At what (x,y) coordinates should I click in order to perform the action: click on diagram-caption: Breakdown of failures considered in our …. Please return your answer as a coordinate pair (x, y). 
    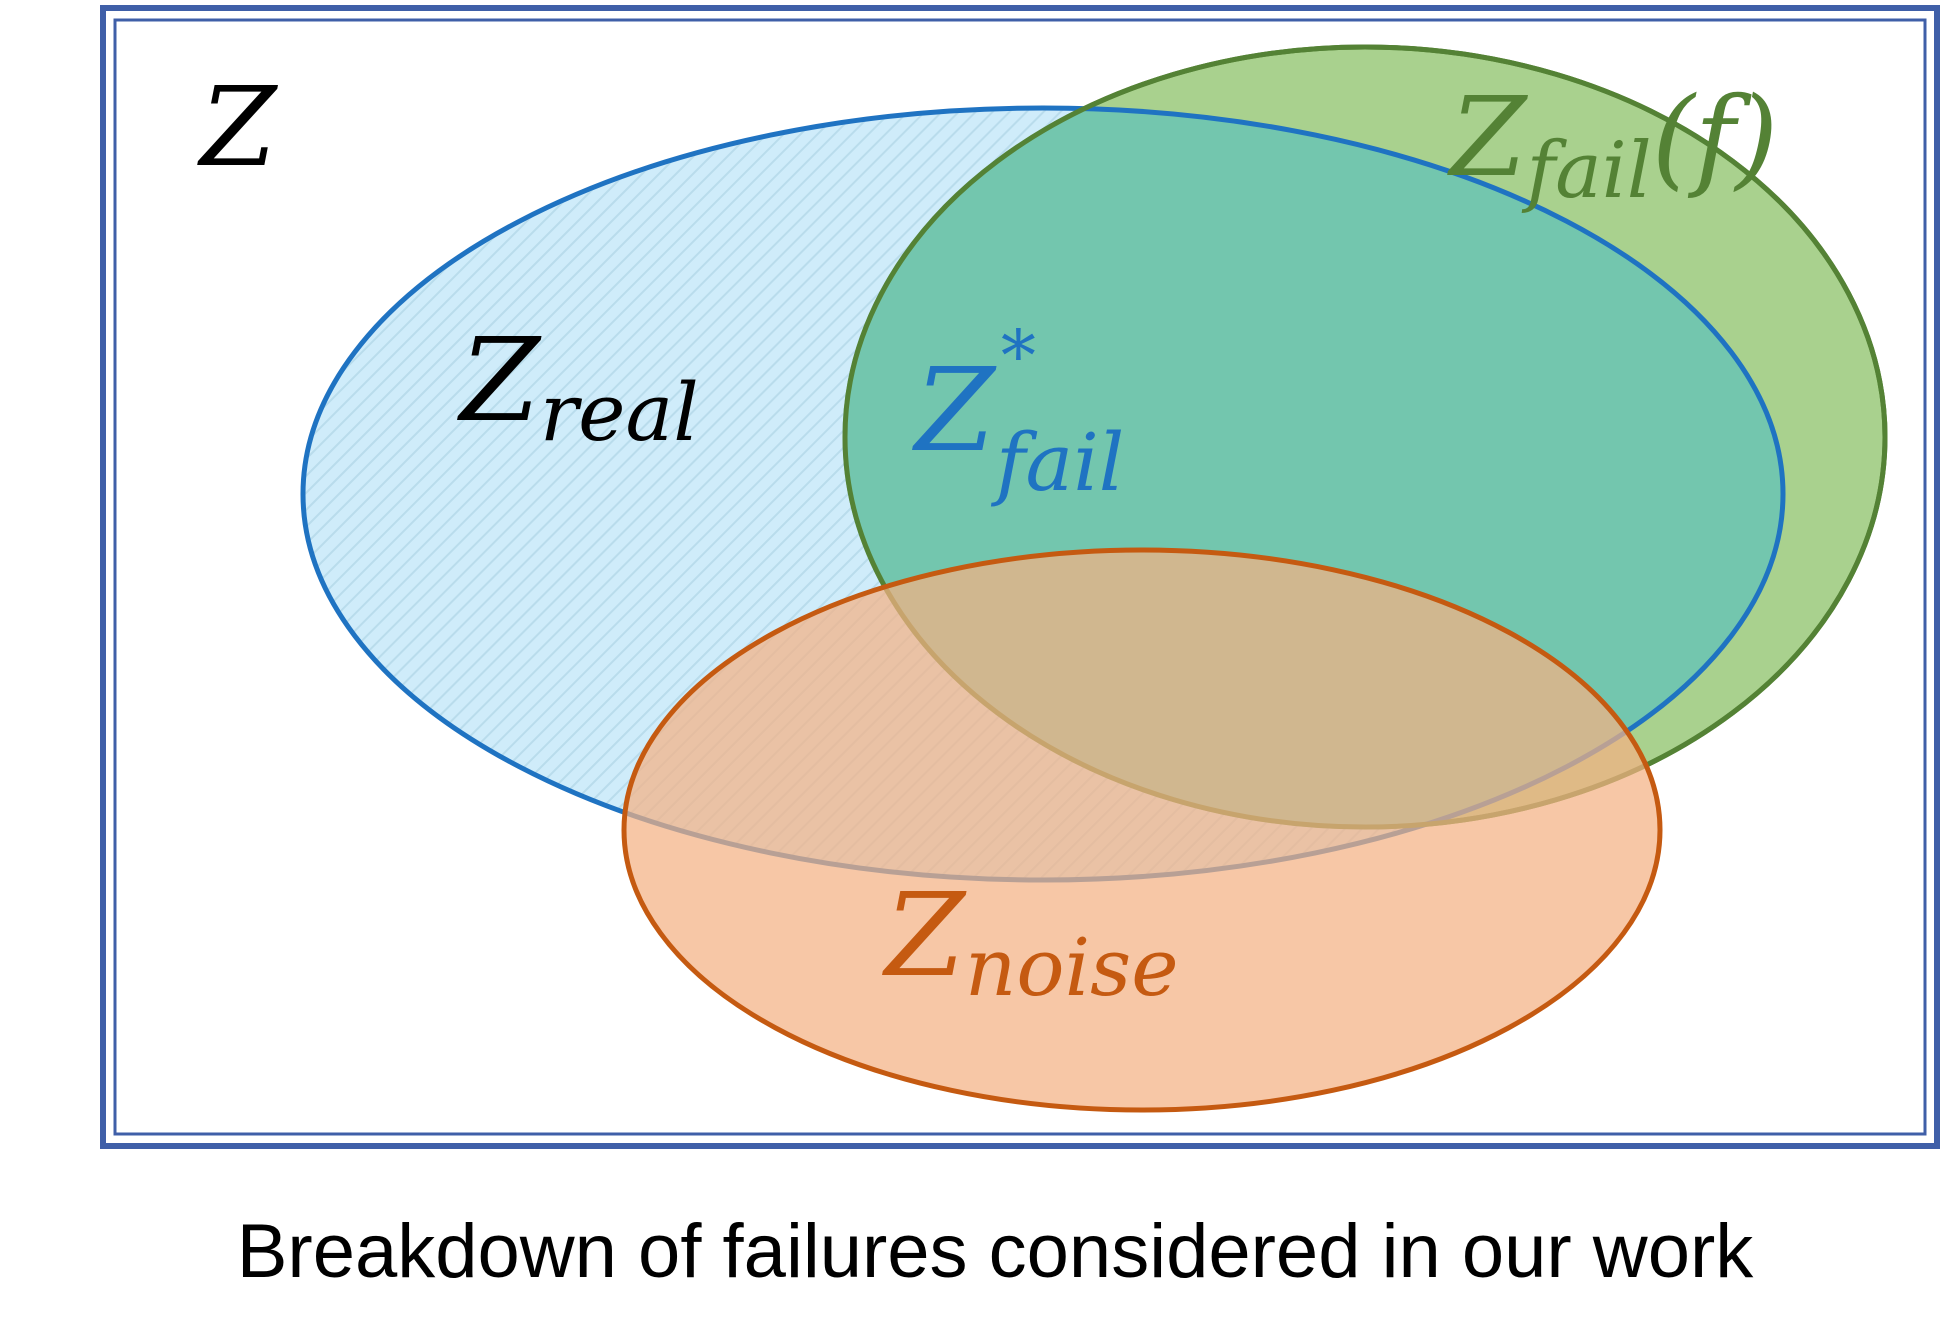
    Looking at the image, I should click on (996, 1251).